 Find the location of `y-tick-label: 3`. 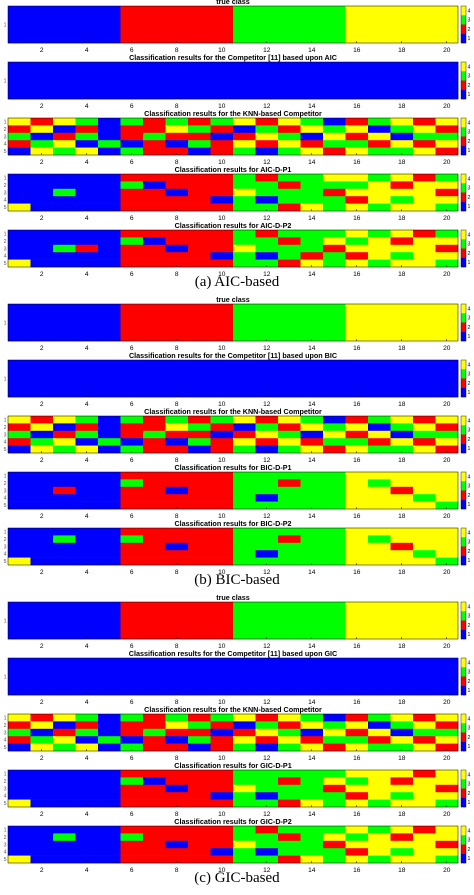

y-tick-label: 3 is located at coordinates (5, 547).